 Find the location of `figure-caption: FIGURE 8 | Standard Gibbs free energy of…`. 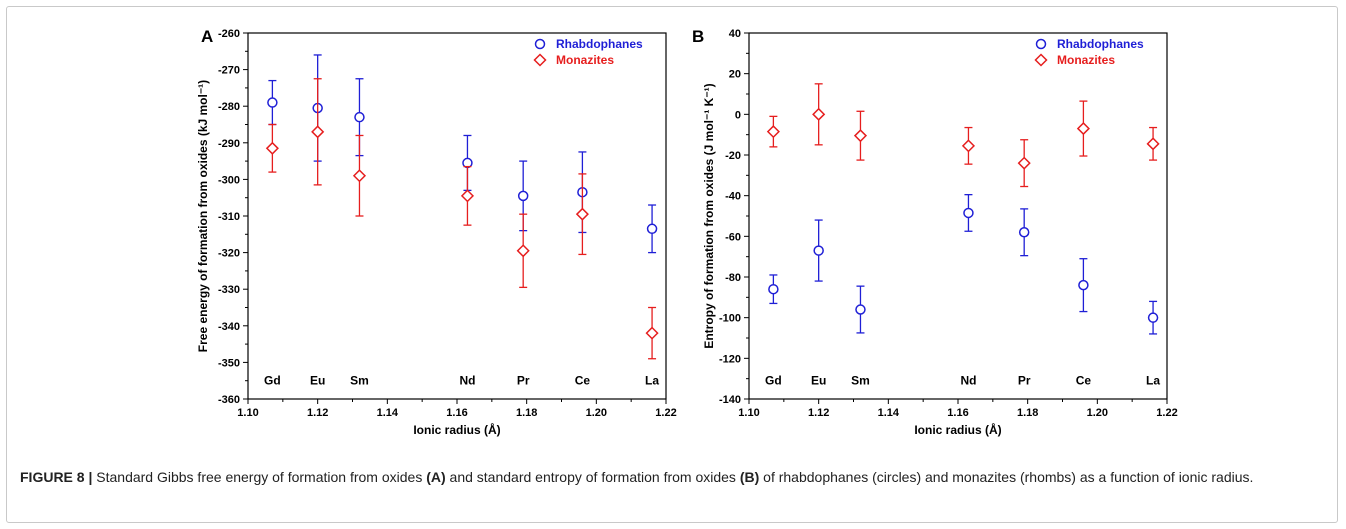

figure-caption: FIGURE 8 | Standard Gibbs free energy of… is located at coordinates (675, 477).